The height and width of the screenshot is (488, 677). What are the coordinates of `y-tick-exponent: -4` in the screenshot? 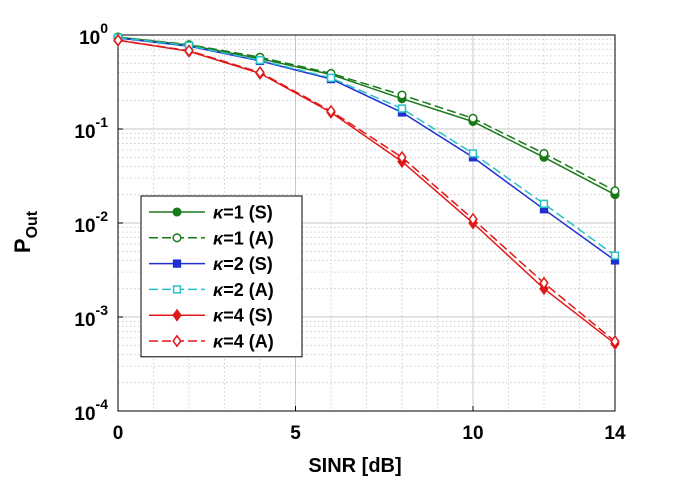 It's located at (102, 404).